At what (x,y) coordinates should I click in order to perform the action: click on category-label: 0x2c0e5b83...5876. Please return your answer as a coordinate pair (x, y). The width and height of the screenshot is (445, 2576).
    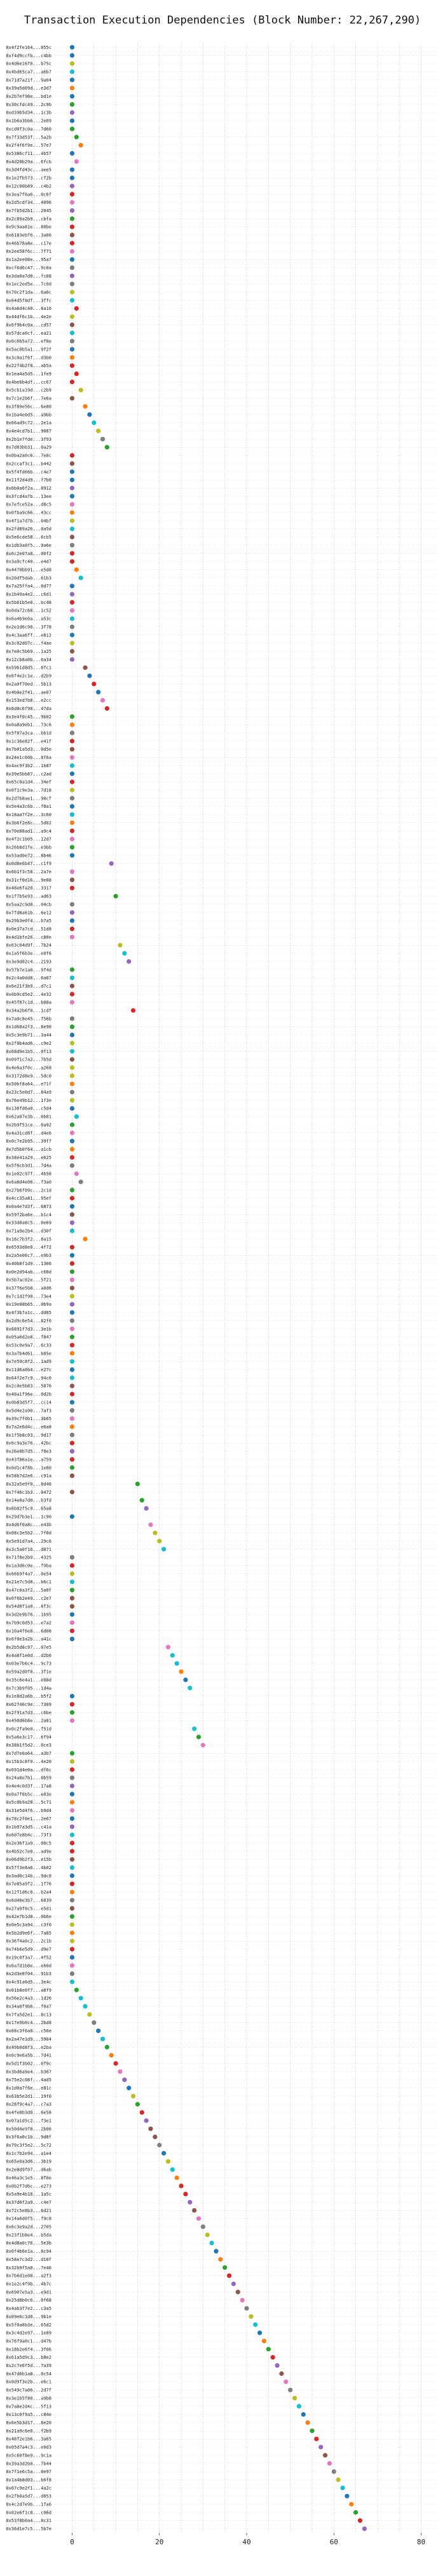
    Looking at the image, I should click on (28, 1386).